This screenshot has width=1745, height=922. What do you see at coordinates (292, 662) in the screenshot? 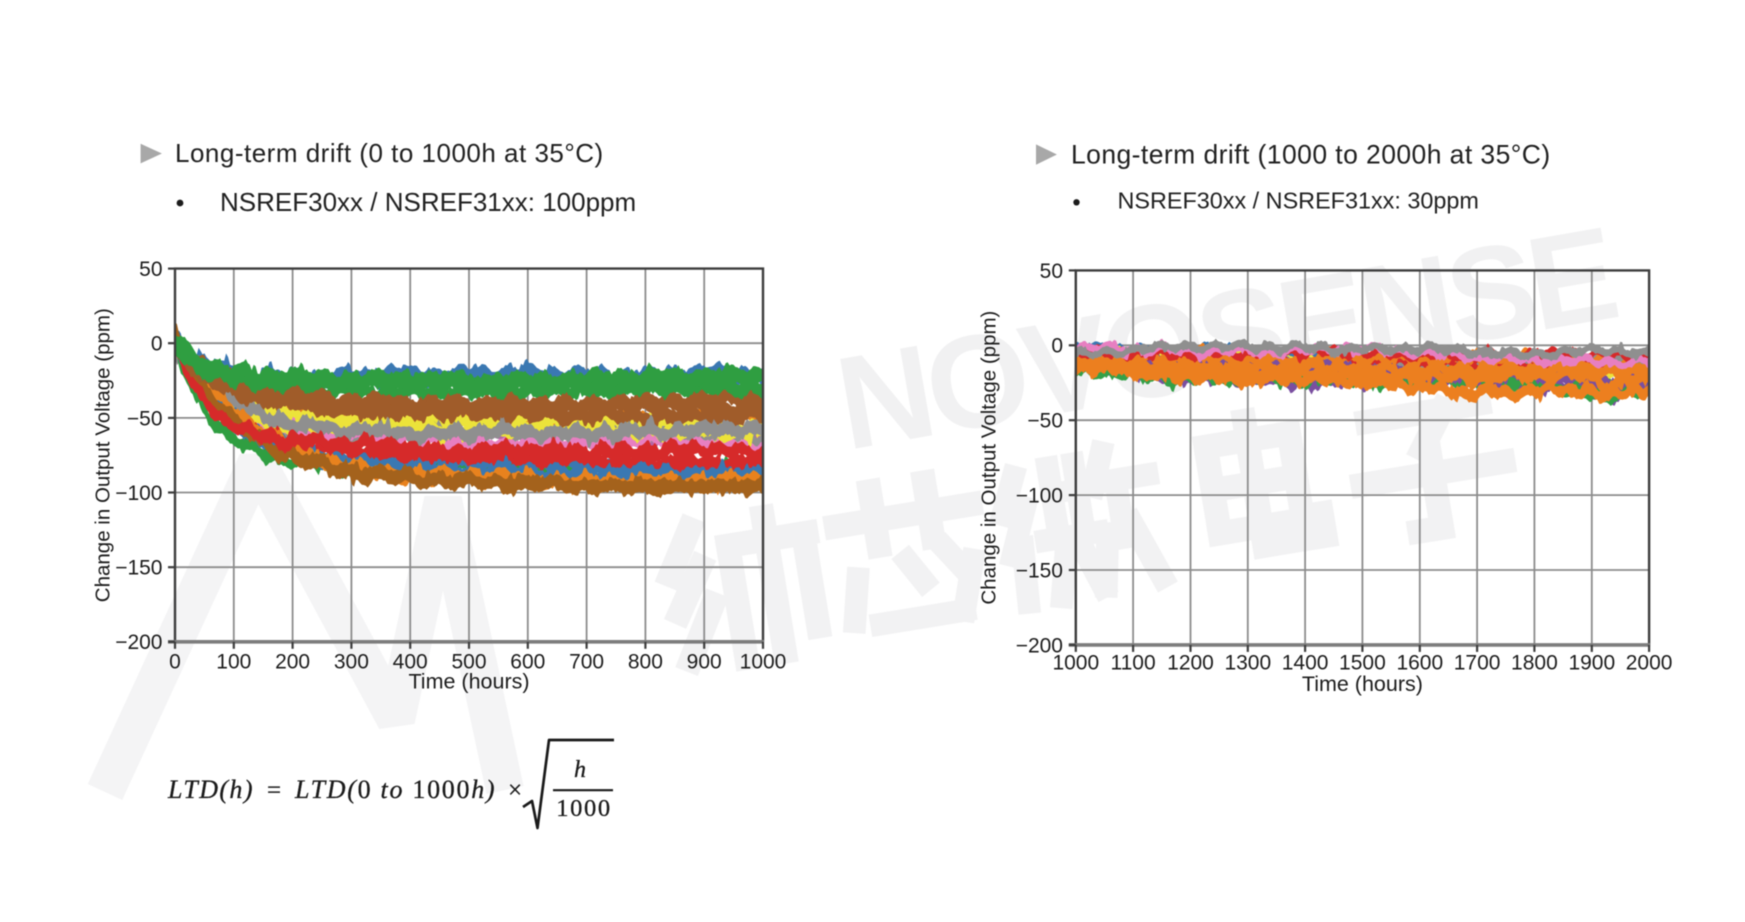
I see `svg-text: 200` at bounding box center [292, 662].